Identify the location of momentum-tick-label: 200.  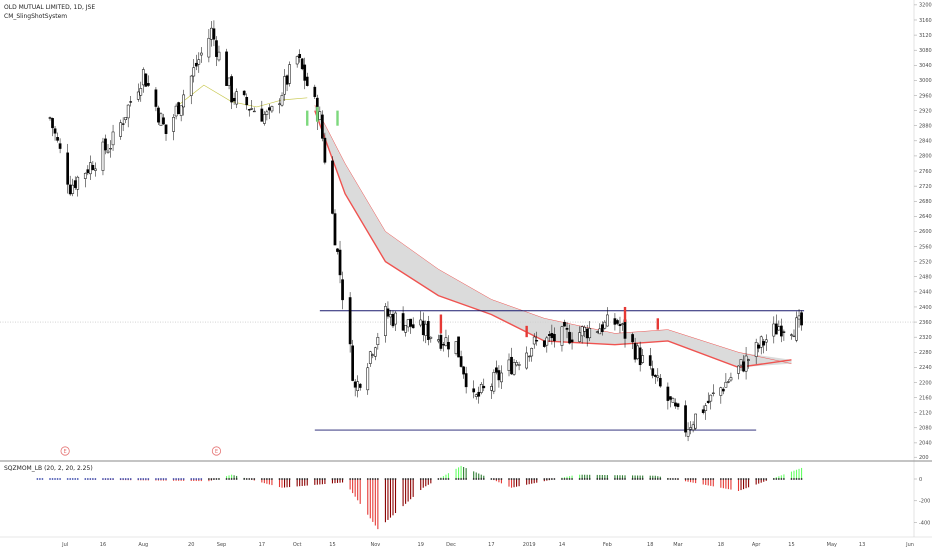
(924, 458).